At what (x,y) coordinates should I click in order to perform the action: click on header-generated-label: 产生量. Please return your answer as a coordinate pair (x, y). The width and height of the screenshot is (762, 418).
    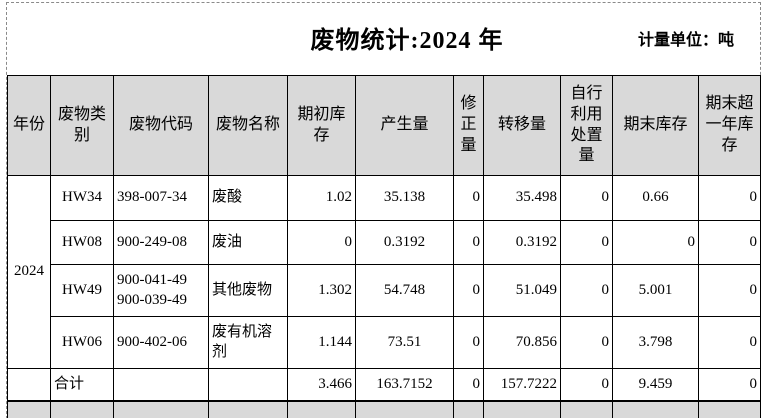
    Looking at the image, I should click on (404, 125).